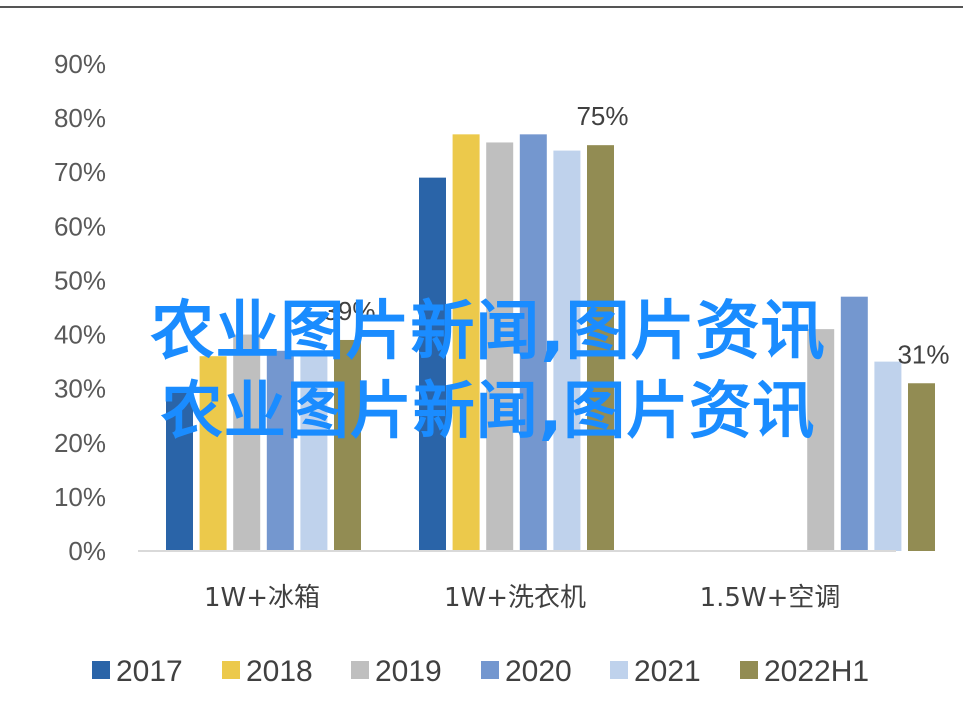  Describe the element at coordinates (279, 671) in the screenshot. I see `legend-label: 2018` at that location.